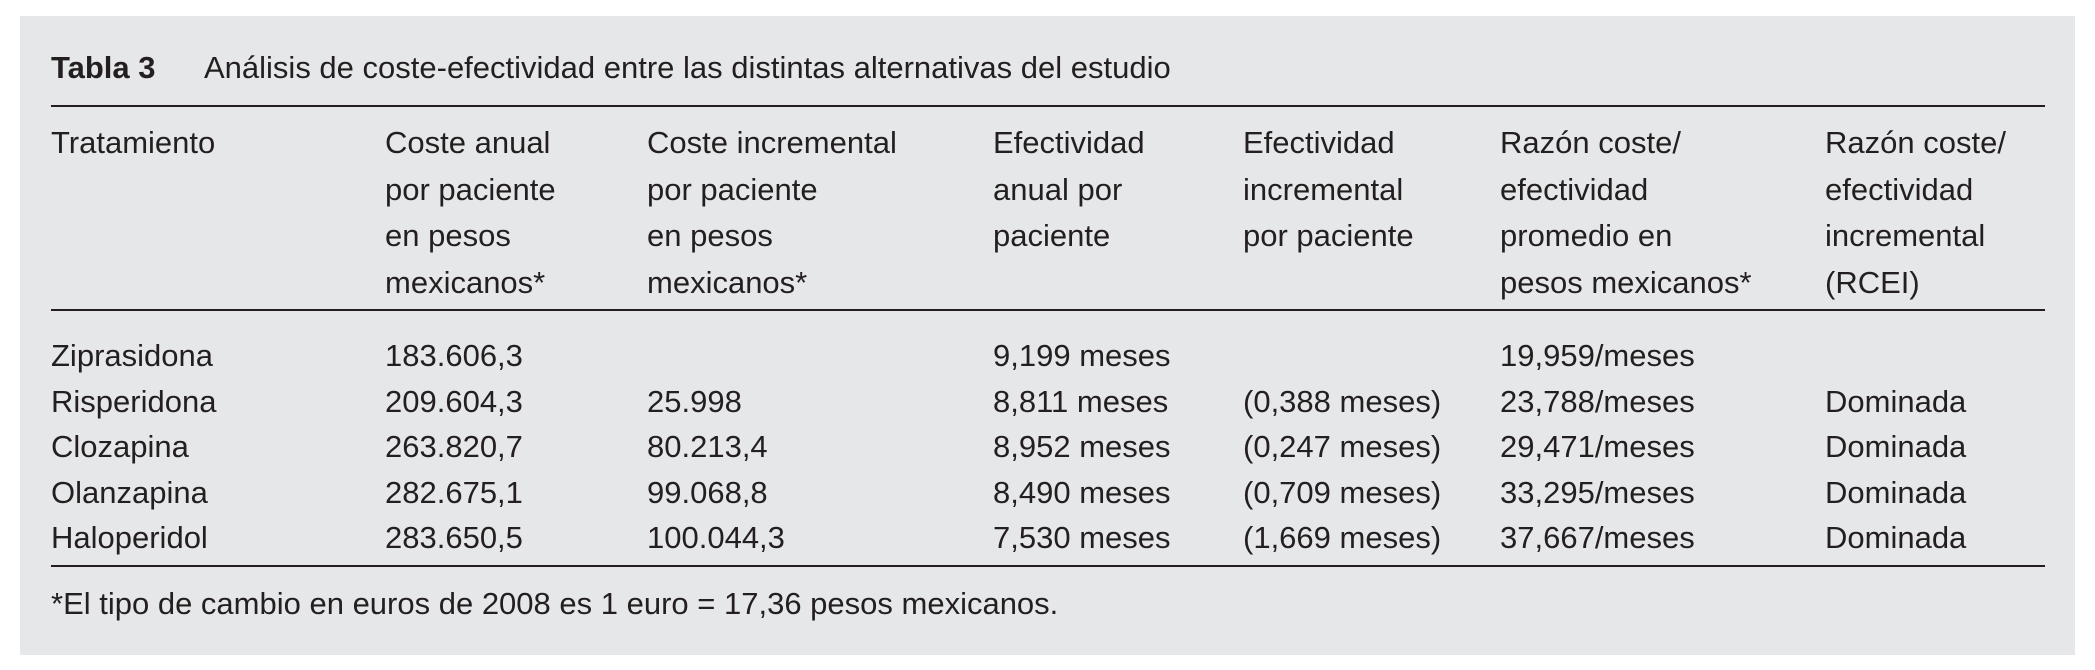 The width and height of the screenshot is (2095, 670). What do you see at coordinates (1048, 106) in the screenshot?
I see `top-rule` at bounding box center [1048, 106].